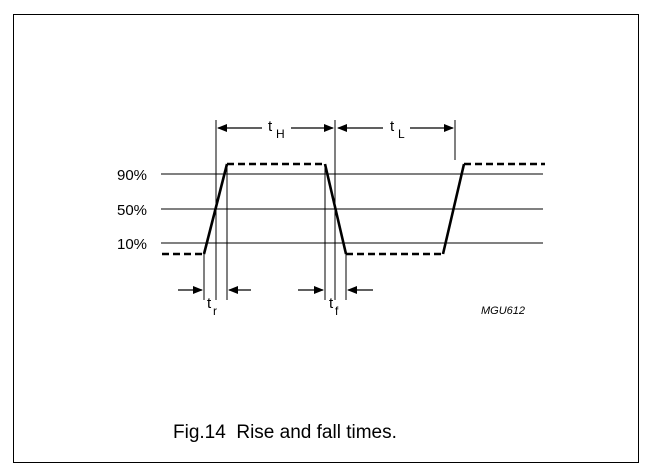  What do you see at coordinates (270, 126) in the screenshot?
I see `th-label-t: t` at bounding box center [270, 126].